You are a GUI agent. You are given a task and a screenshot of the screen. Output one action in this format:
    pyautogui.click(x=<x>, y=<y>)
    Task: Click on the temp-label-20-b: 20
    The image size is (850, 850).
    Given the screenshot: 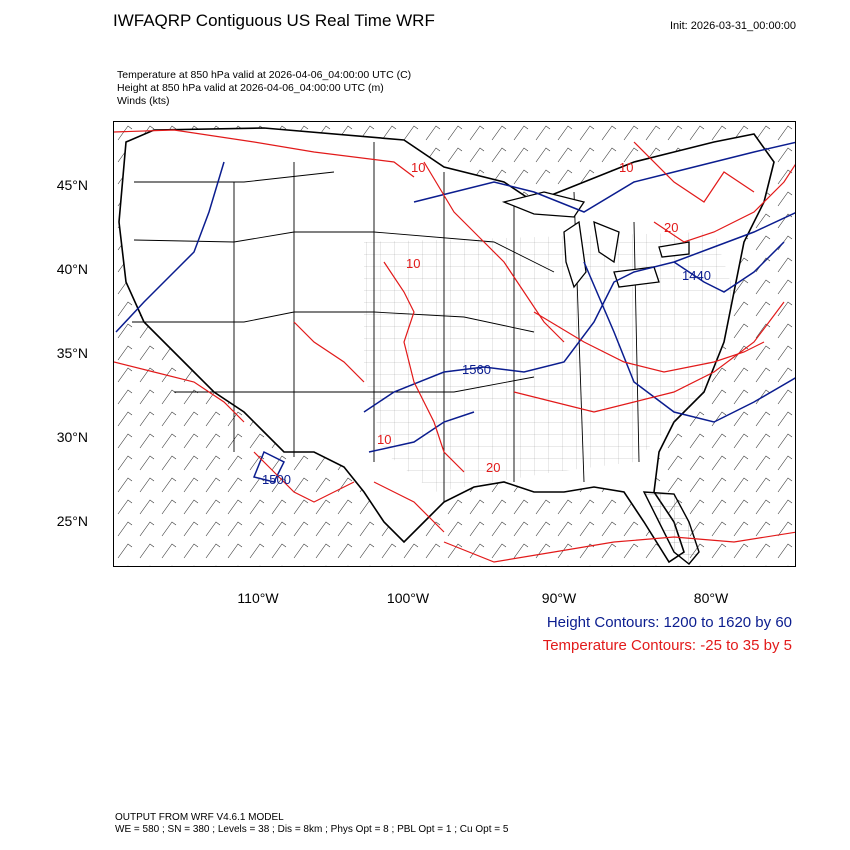 What is the action you would take?
    pyautogui.click(x=493, y=467)
    